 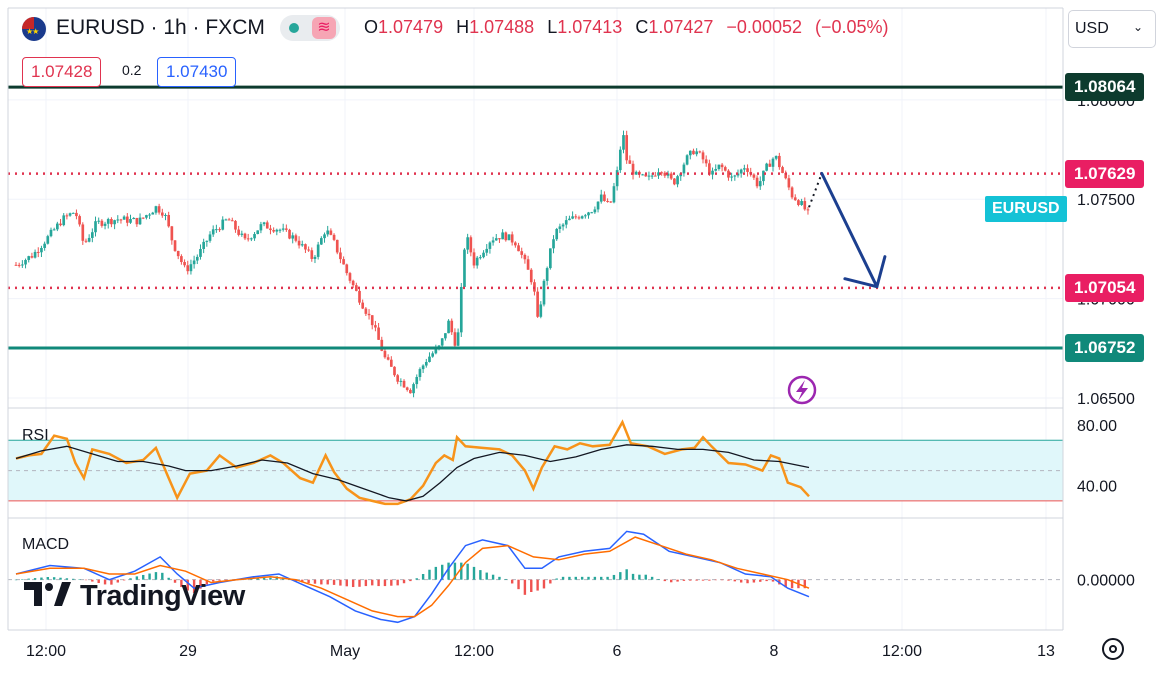 What do you see at coordinates (474, 651) in the screenshot?
I see `time-tick-label: 12:00` at bounding box center [474, 651].